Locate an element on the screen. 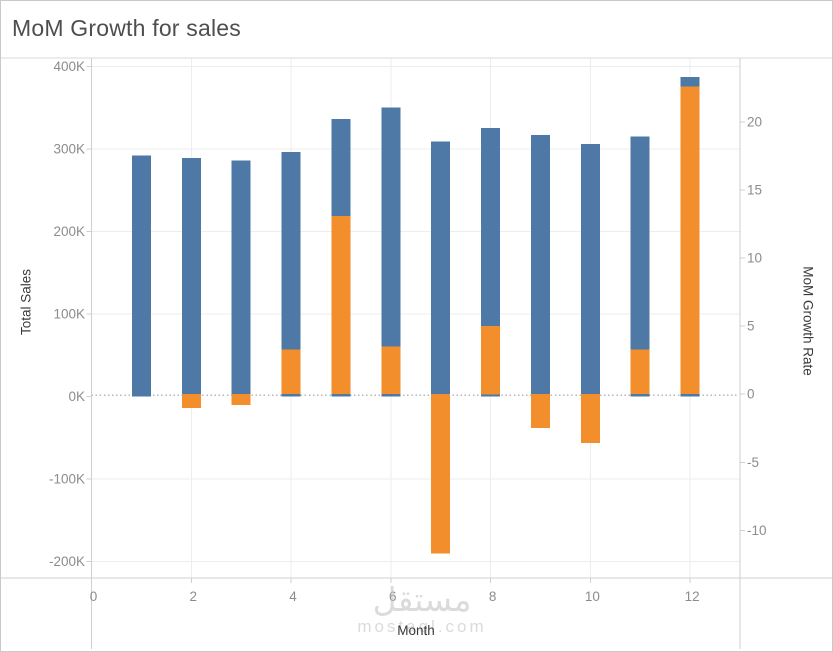 This screenshot has width=833, height=652. right-tick-label: 20 is located at coordinates (754, 121).